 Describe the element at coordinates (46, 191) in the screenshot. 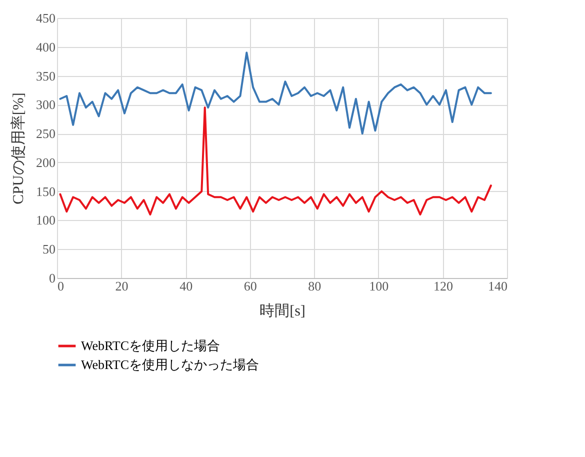

I see `y-tick-label: 150` at that location.